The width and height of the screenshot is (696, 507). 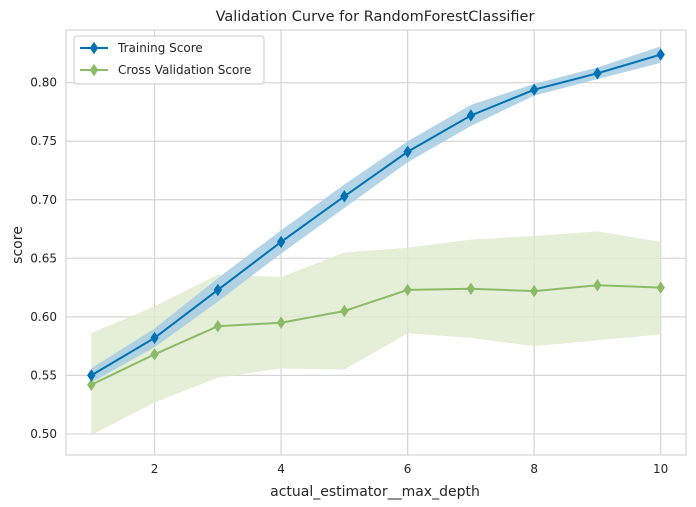 I want to click on legend: Training Score Cross Validation Score, so click(x=169, y=60).